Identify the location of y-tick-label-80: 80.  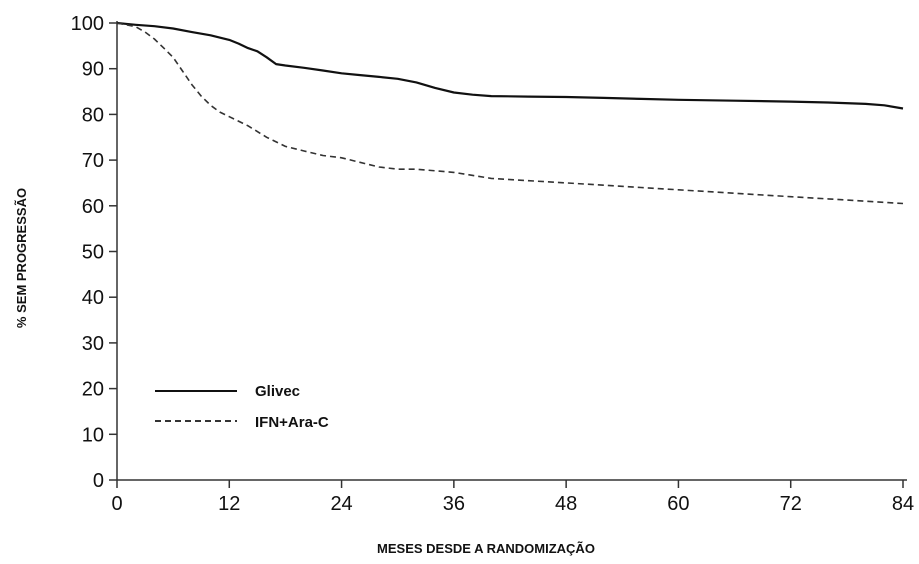
(93, 115).